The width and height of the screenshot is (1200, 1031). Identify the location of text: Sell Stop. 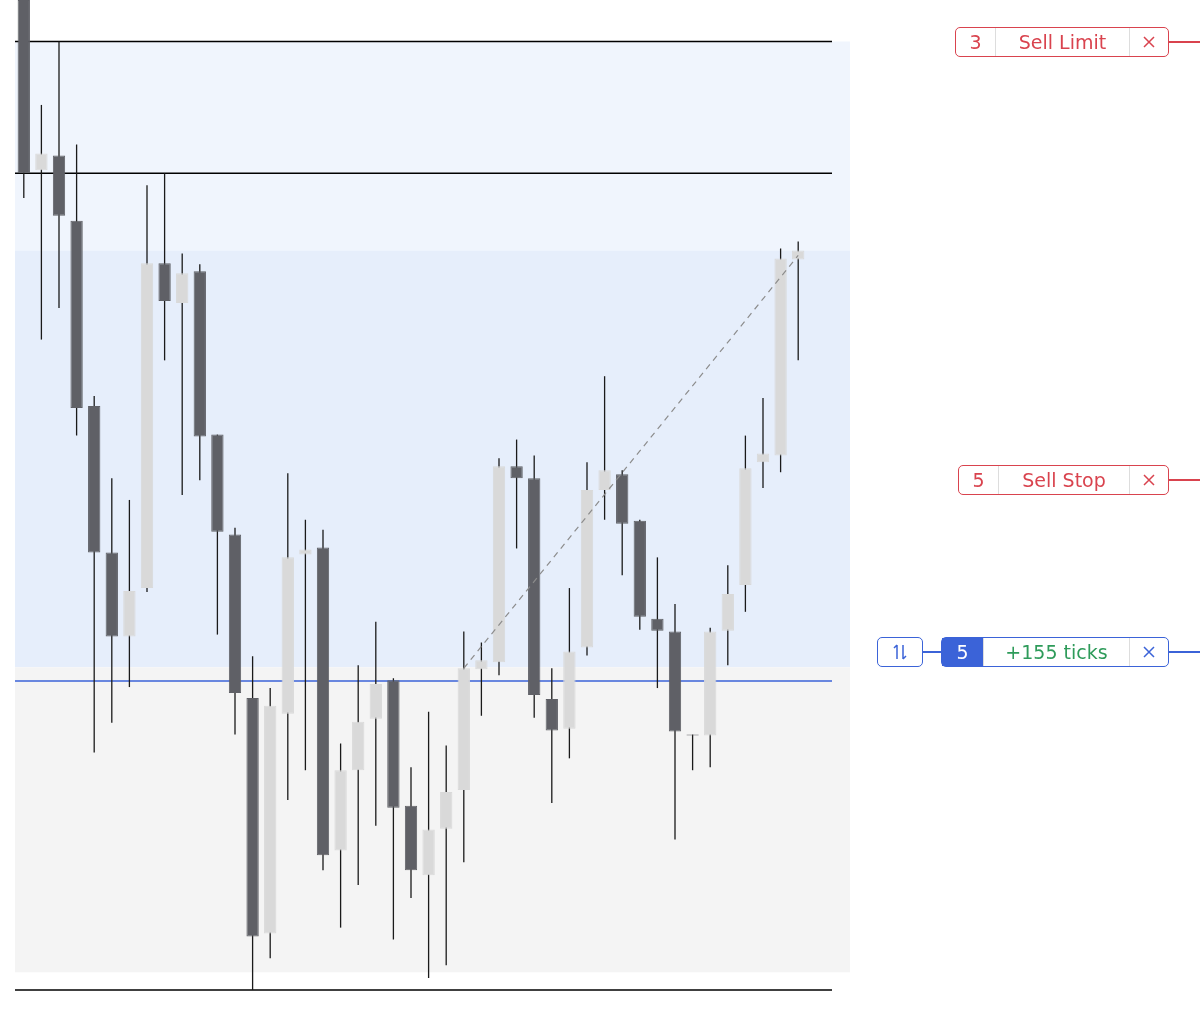
(1064, 480).